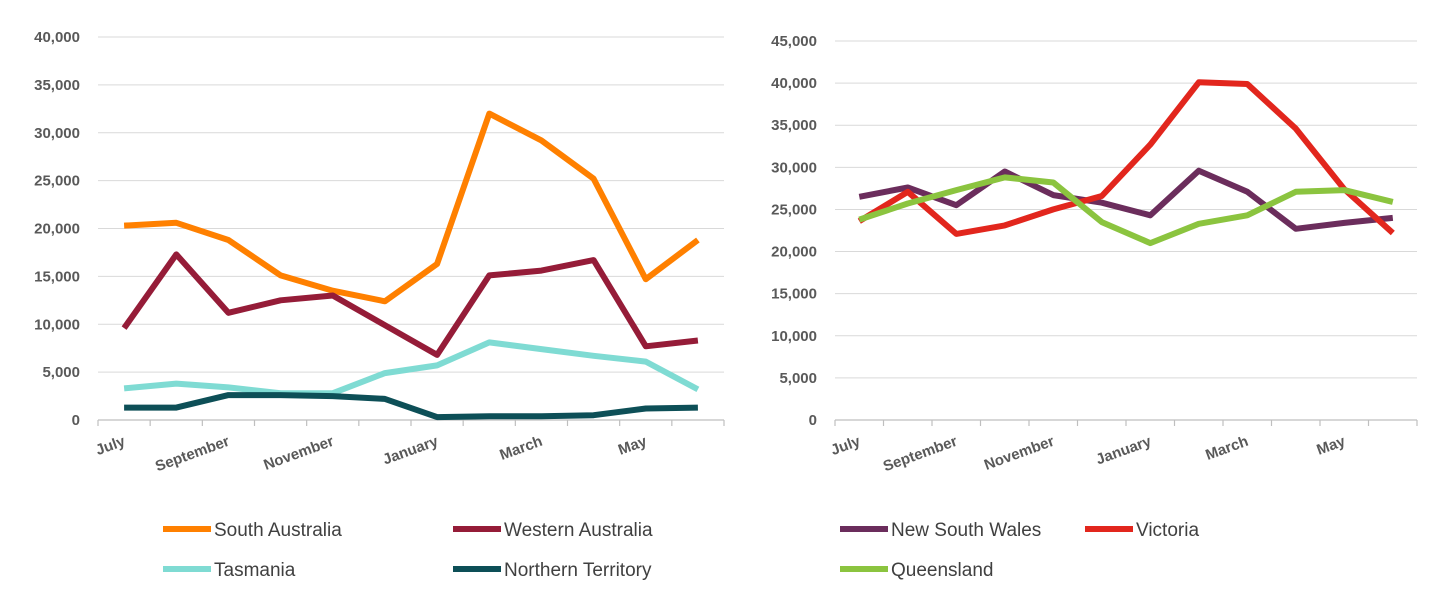 The height and width of the screenshot is (596, 1447). I want to click on right-x-tick-label: May, so click(1331, 446).